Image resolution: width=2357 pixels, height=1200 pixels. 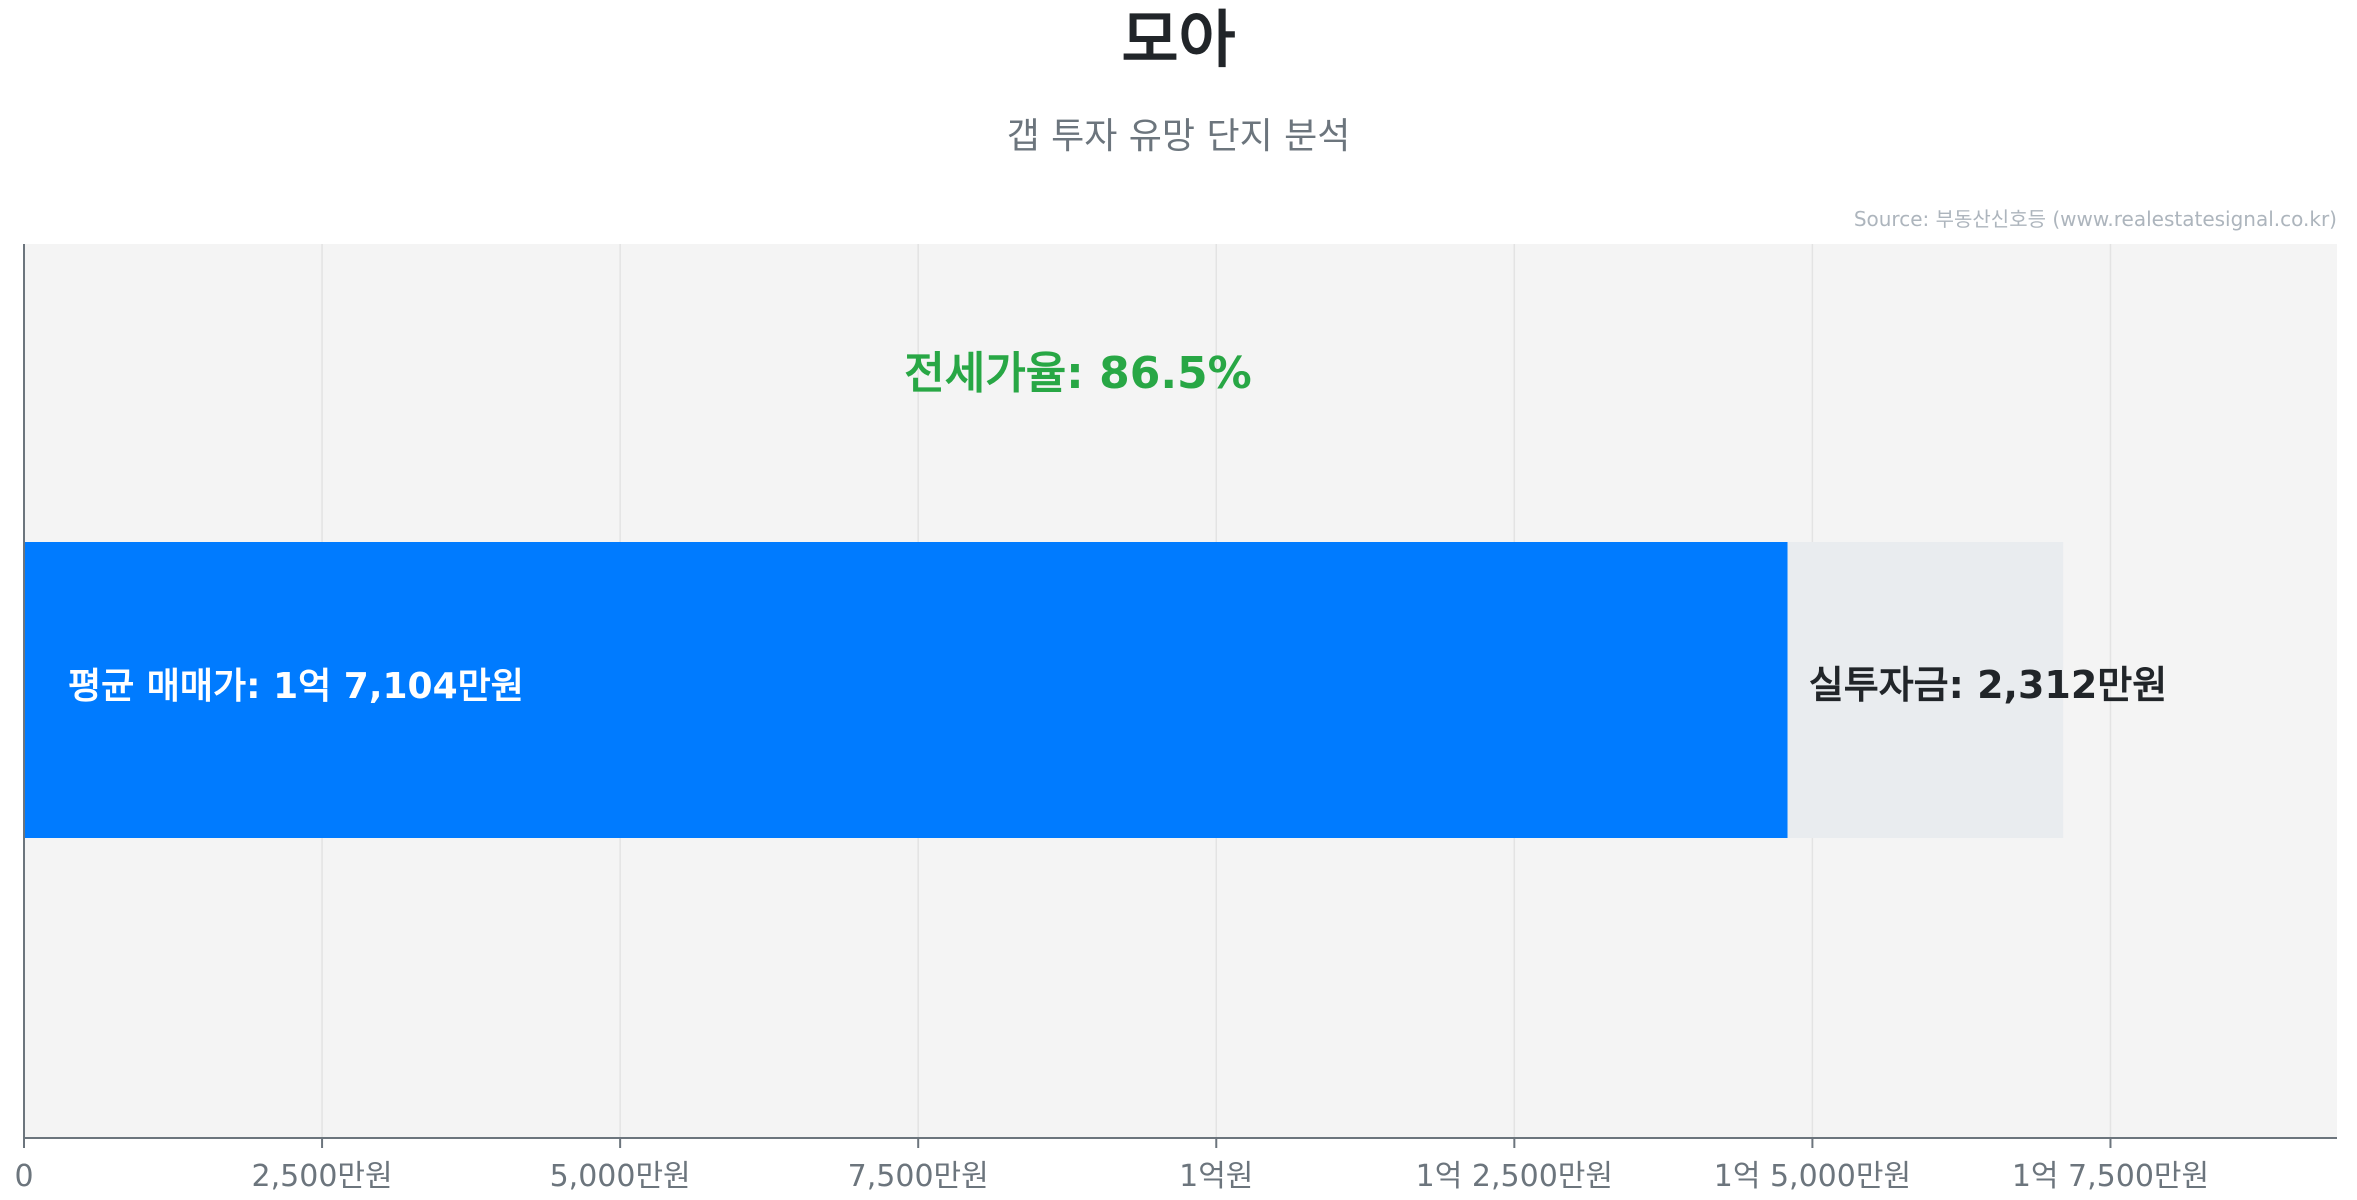 I want to click on x-tick-label: 1억 2,500만원, so click(x=1514, y=1176).